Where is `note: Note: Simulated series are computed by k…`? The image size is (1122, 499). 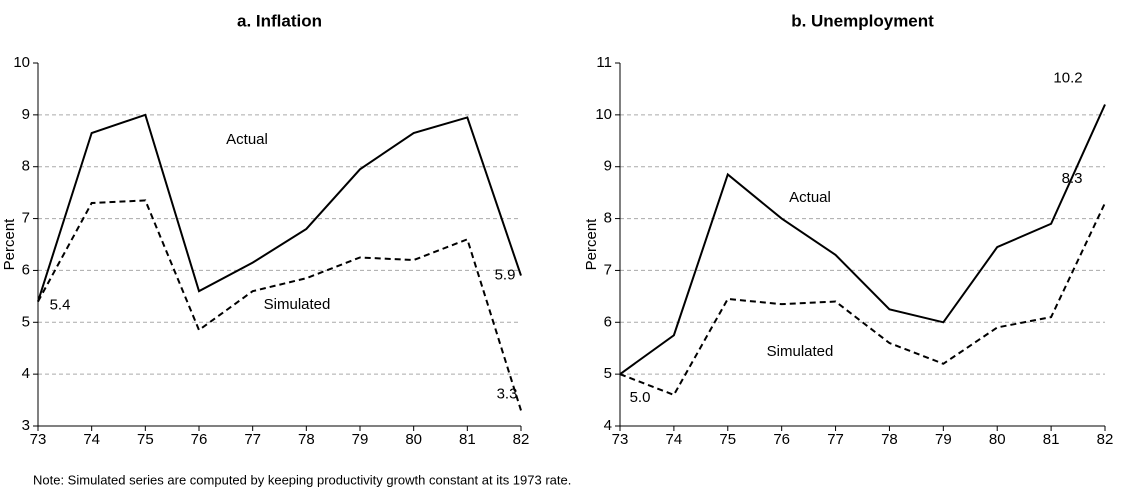 note: Note: Simulated series are computed by k… is located at coordinates (302, 479).